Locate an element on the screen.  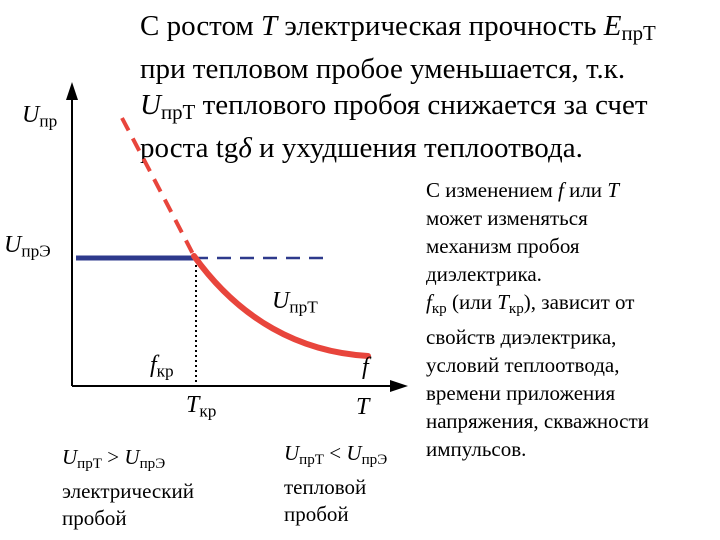
side-note-line-8: времени приложения is located at coordinates (521, 392).